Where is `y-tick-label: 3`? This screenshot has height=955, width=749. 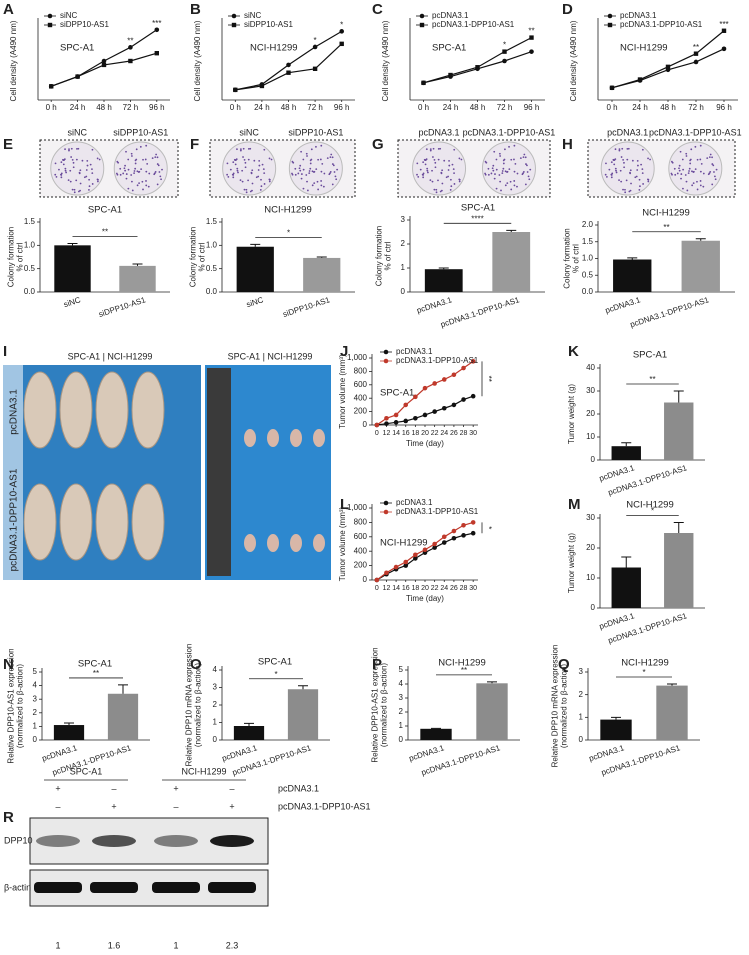
y-tick-label: 3 is located at coordinates (581, 671).